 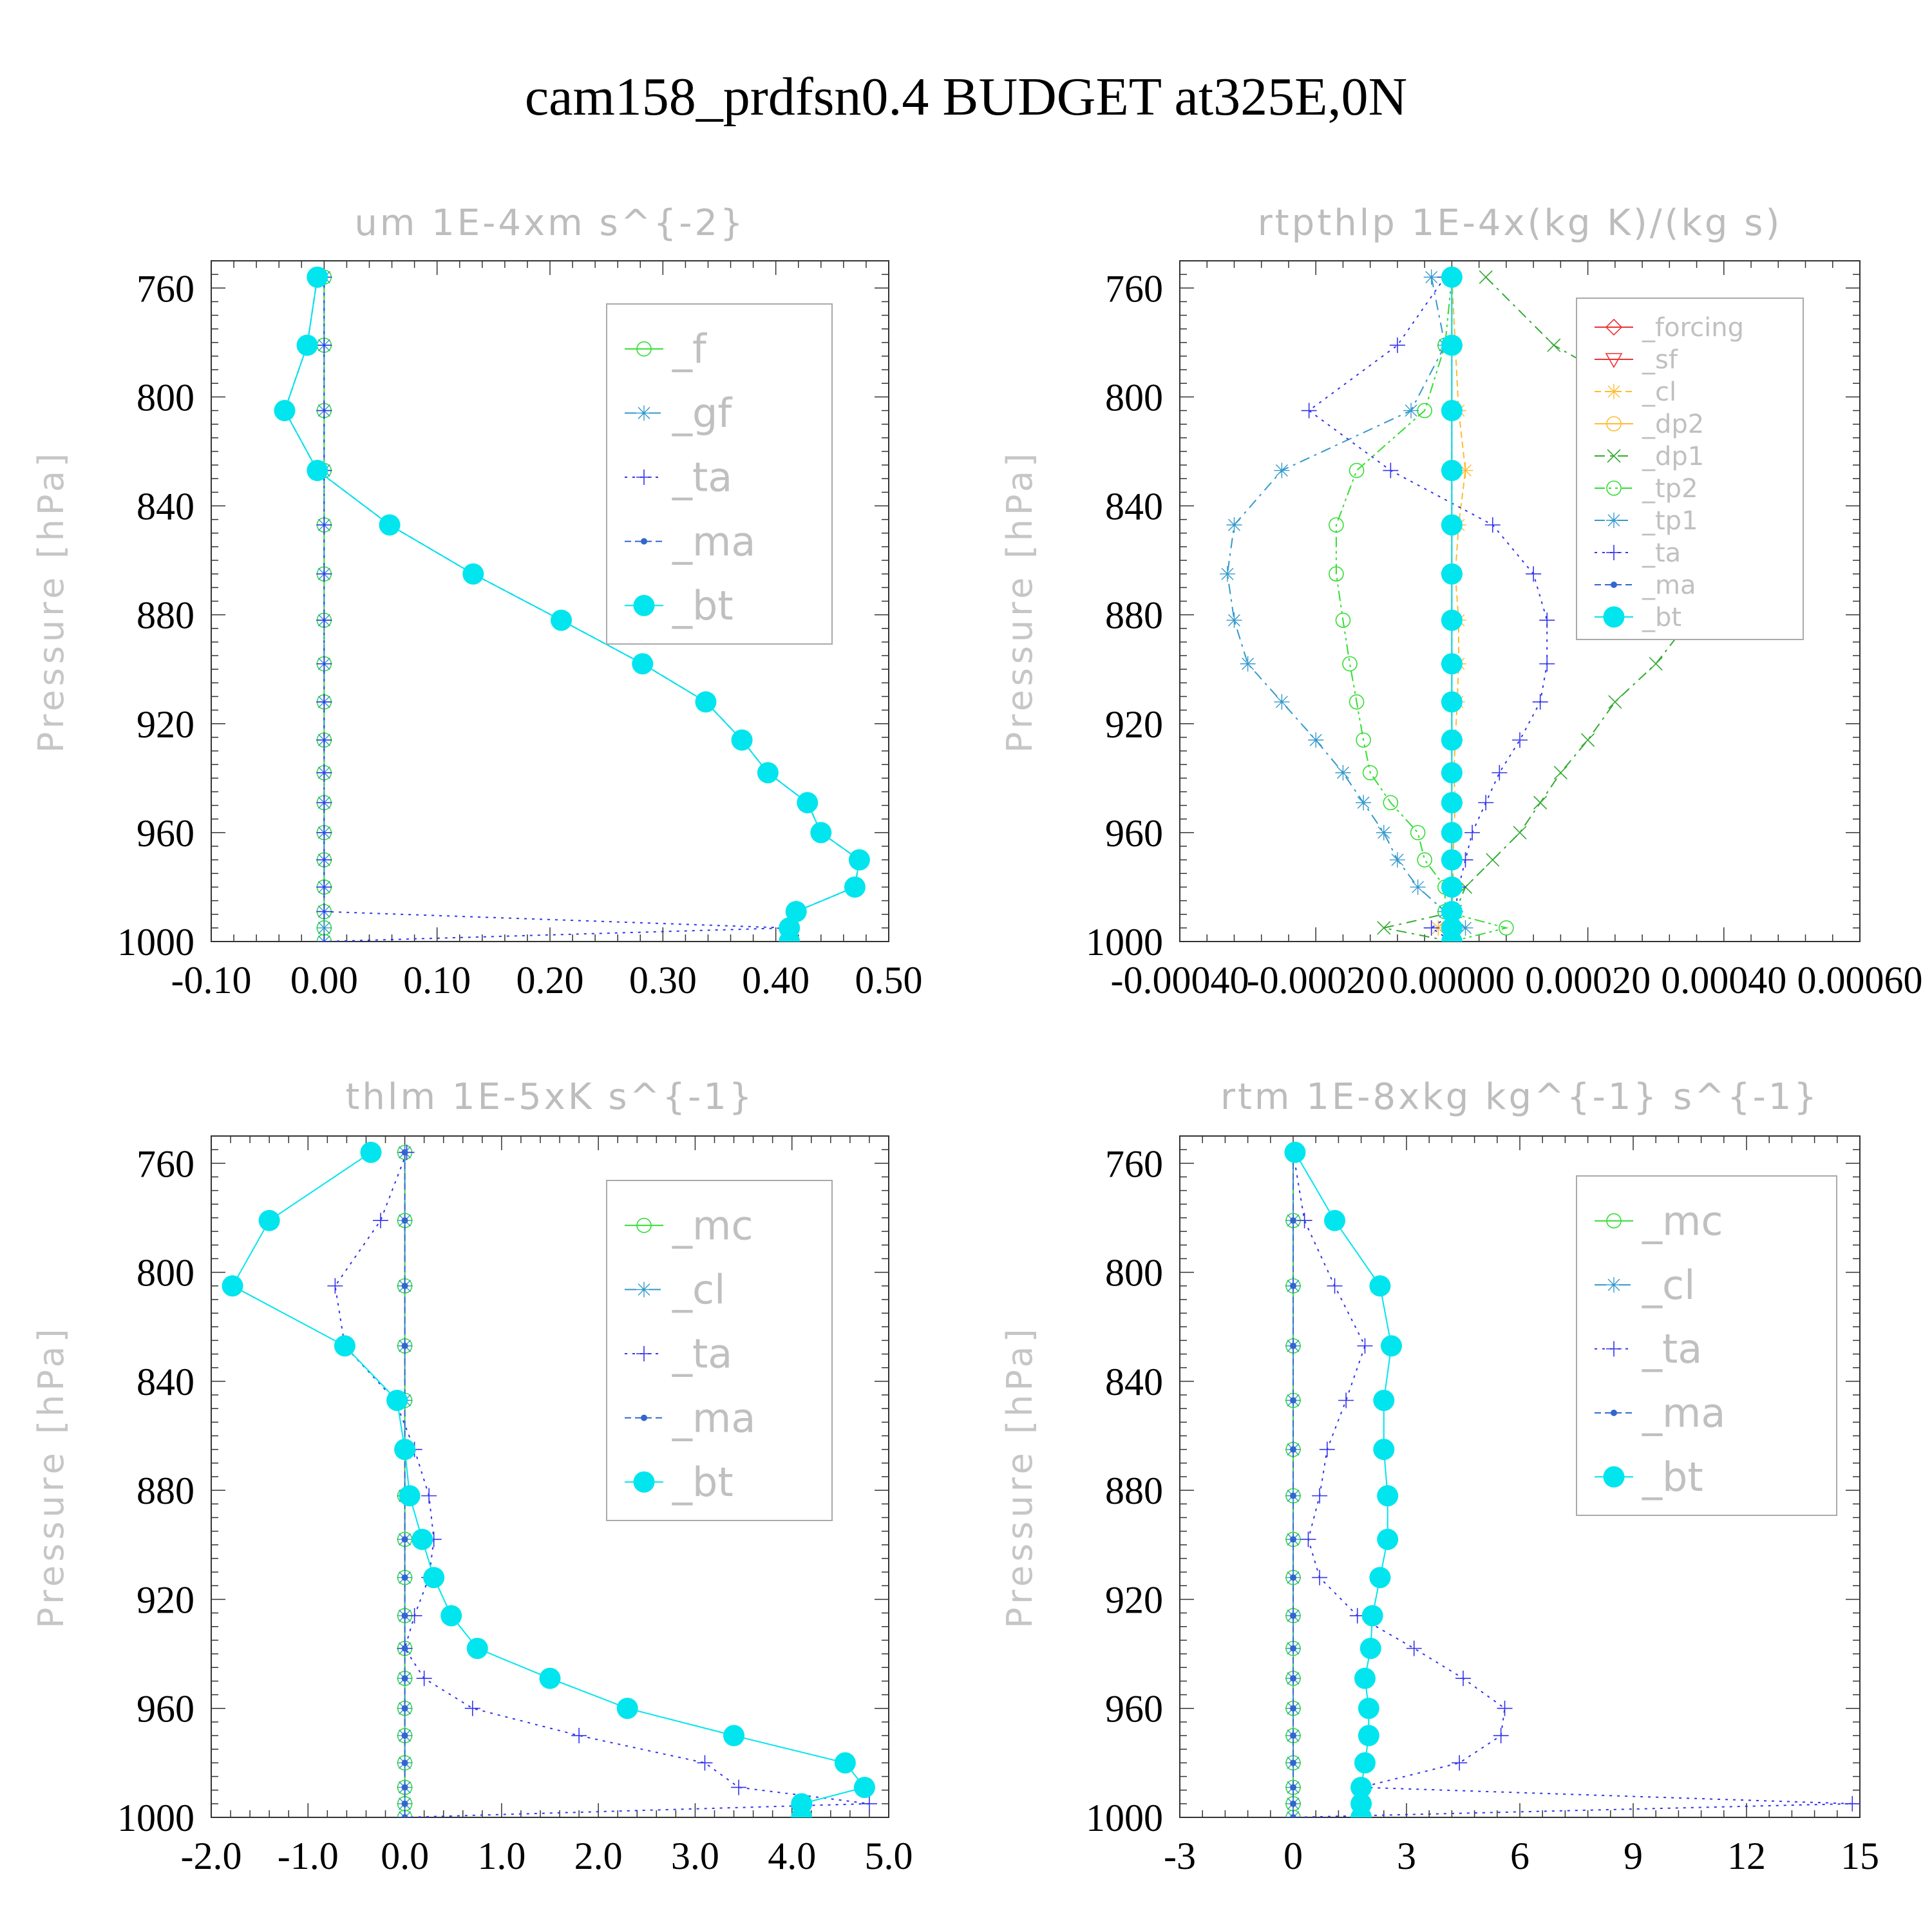 I want to click on x-tick-label: 0.10, so click(x=437, y=980).